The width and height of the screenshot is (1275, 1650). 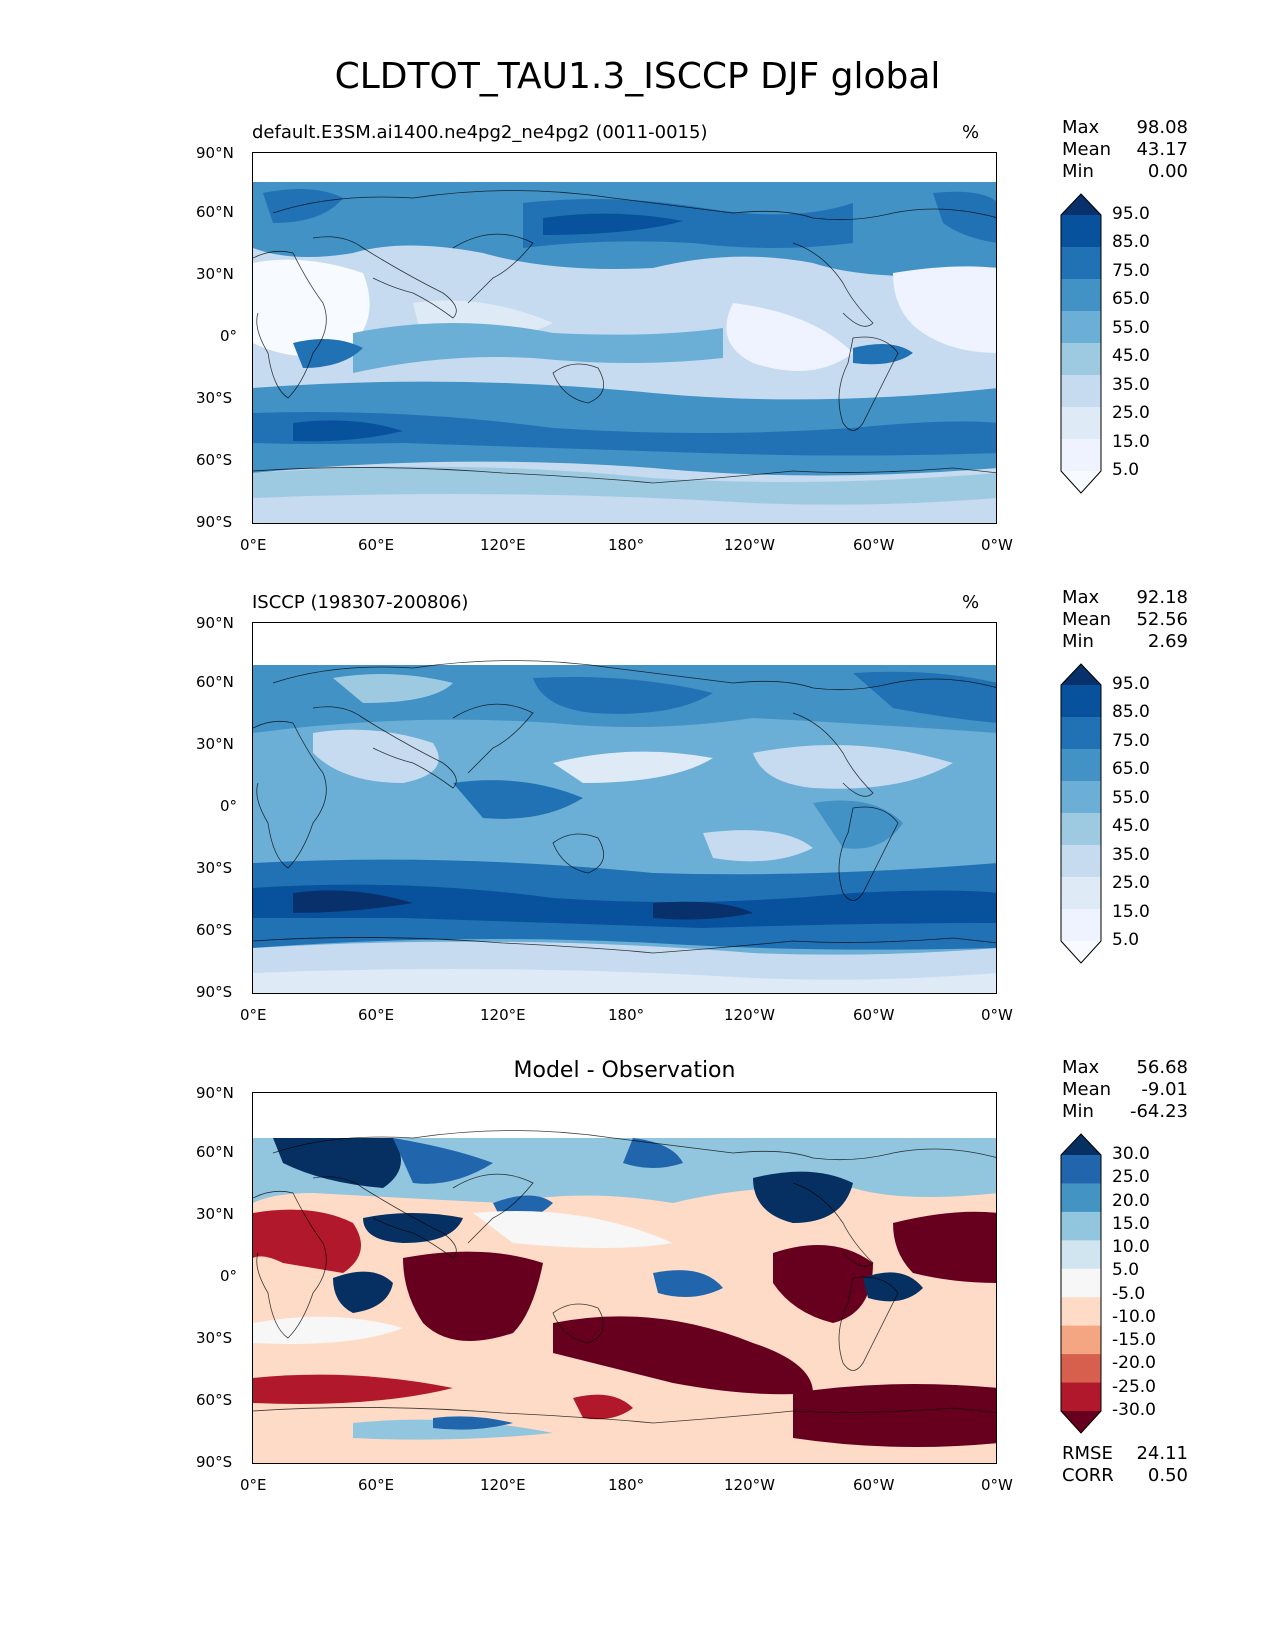 What do you see at coordinates (1162, 1453) in the screenshot?
I see `rmse-value: 24.11` at bounding box center [1162, 1453].